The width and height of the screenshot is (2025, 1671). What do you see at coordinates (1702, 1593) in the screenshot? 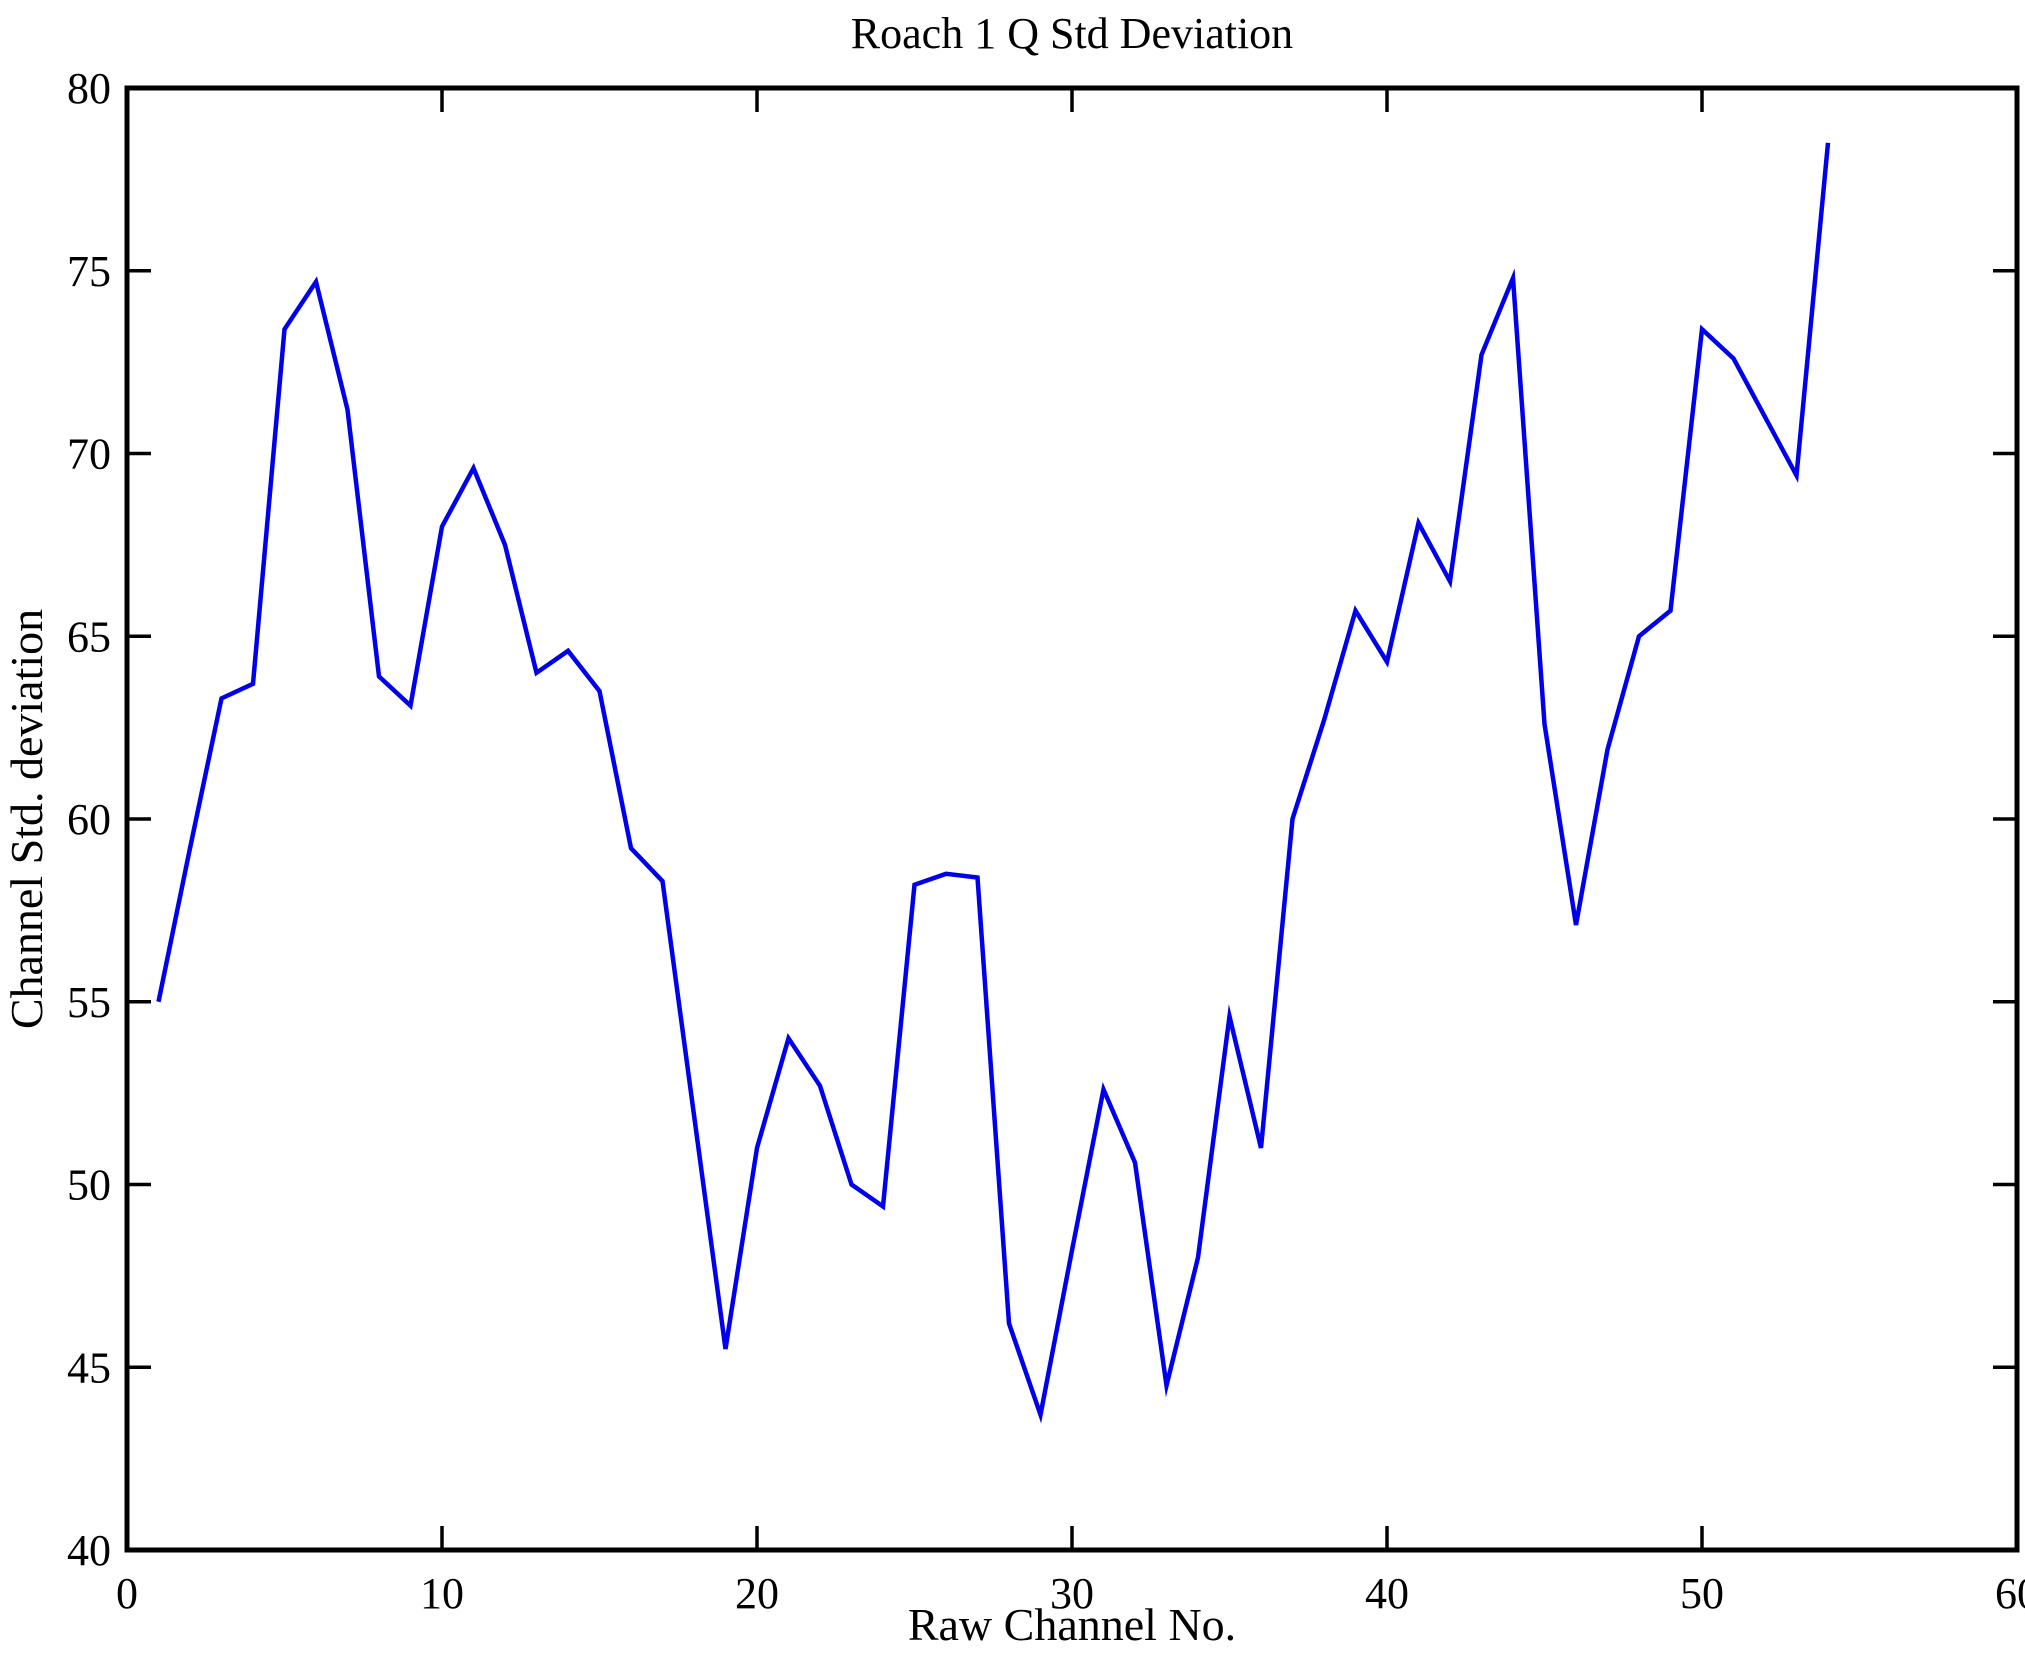
I see `x-tick-label: 50` at bounding box center [1702, 1593].